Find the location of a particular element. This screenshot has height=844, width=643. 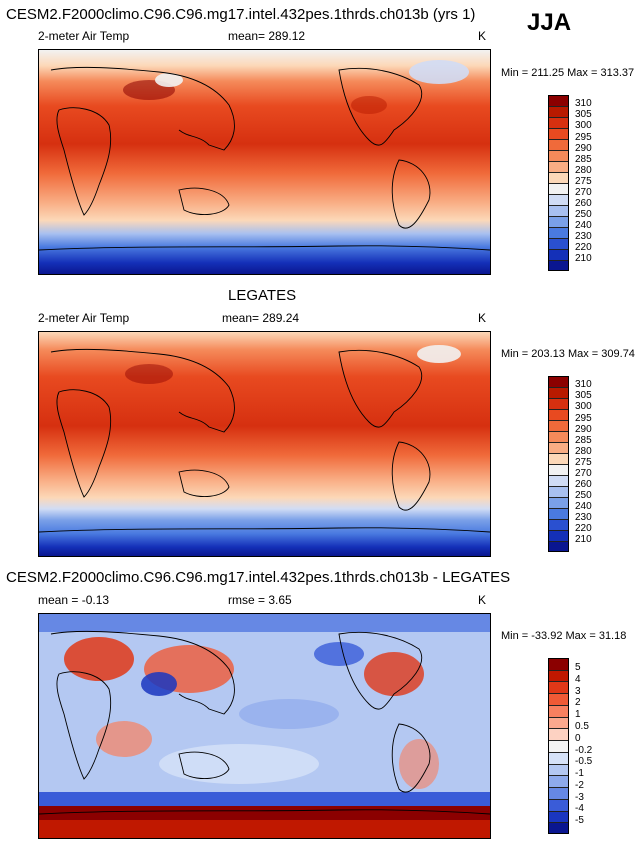

panel-2-legend-label: 280 is located at coordinates (583, 451).